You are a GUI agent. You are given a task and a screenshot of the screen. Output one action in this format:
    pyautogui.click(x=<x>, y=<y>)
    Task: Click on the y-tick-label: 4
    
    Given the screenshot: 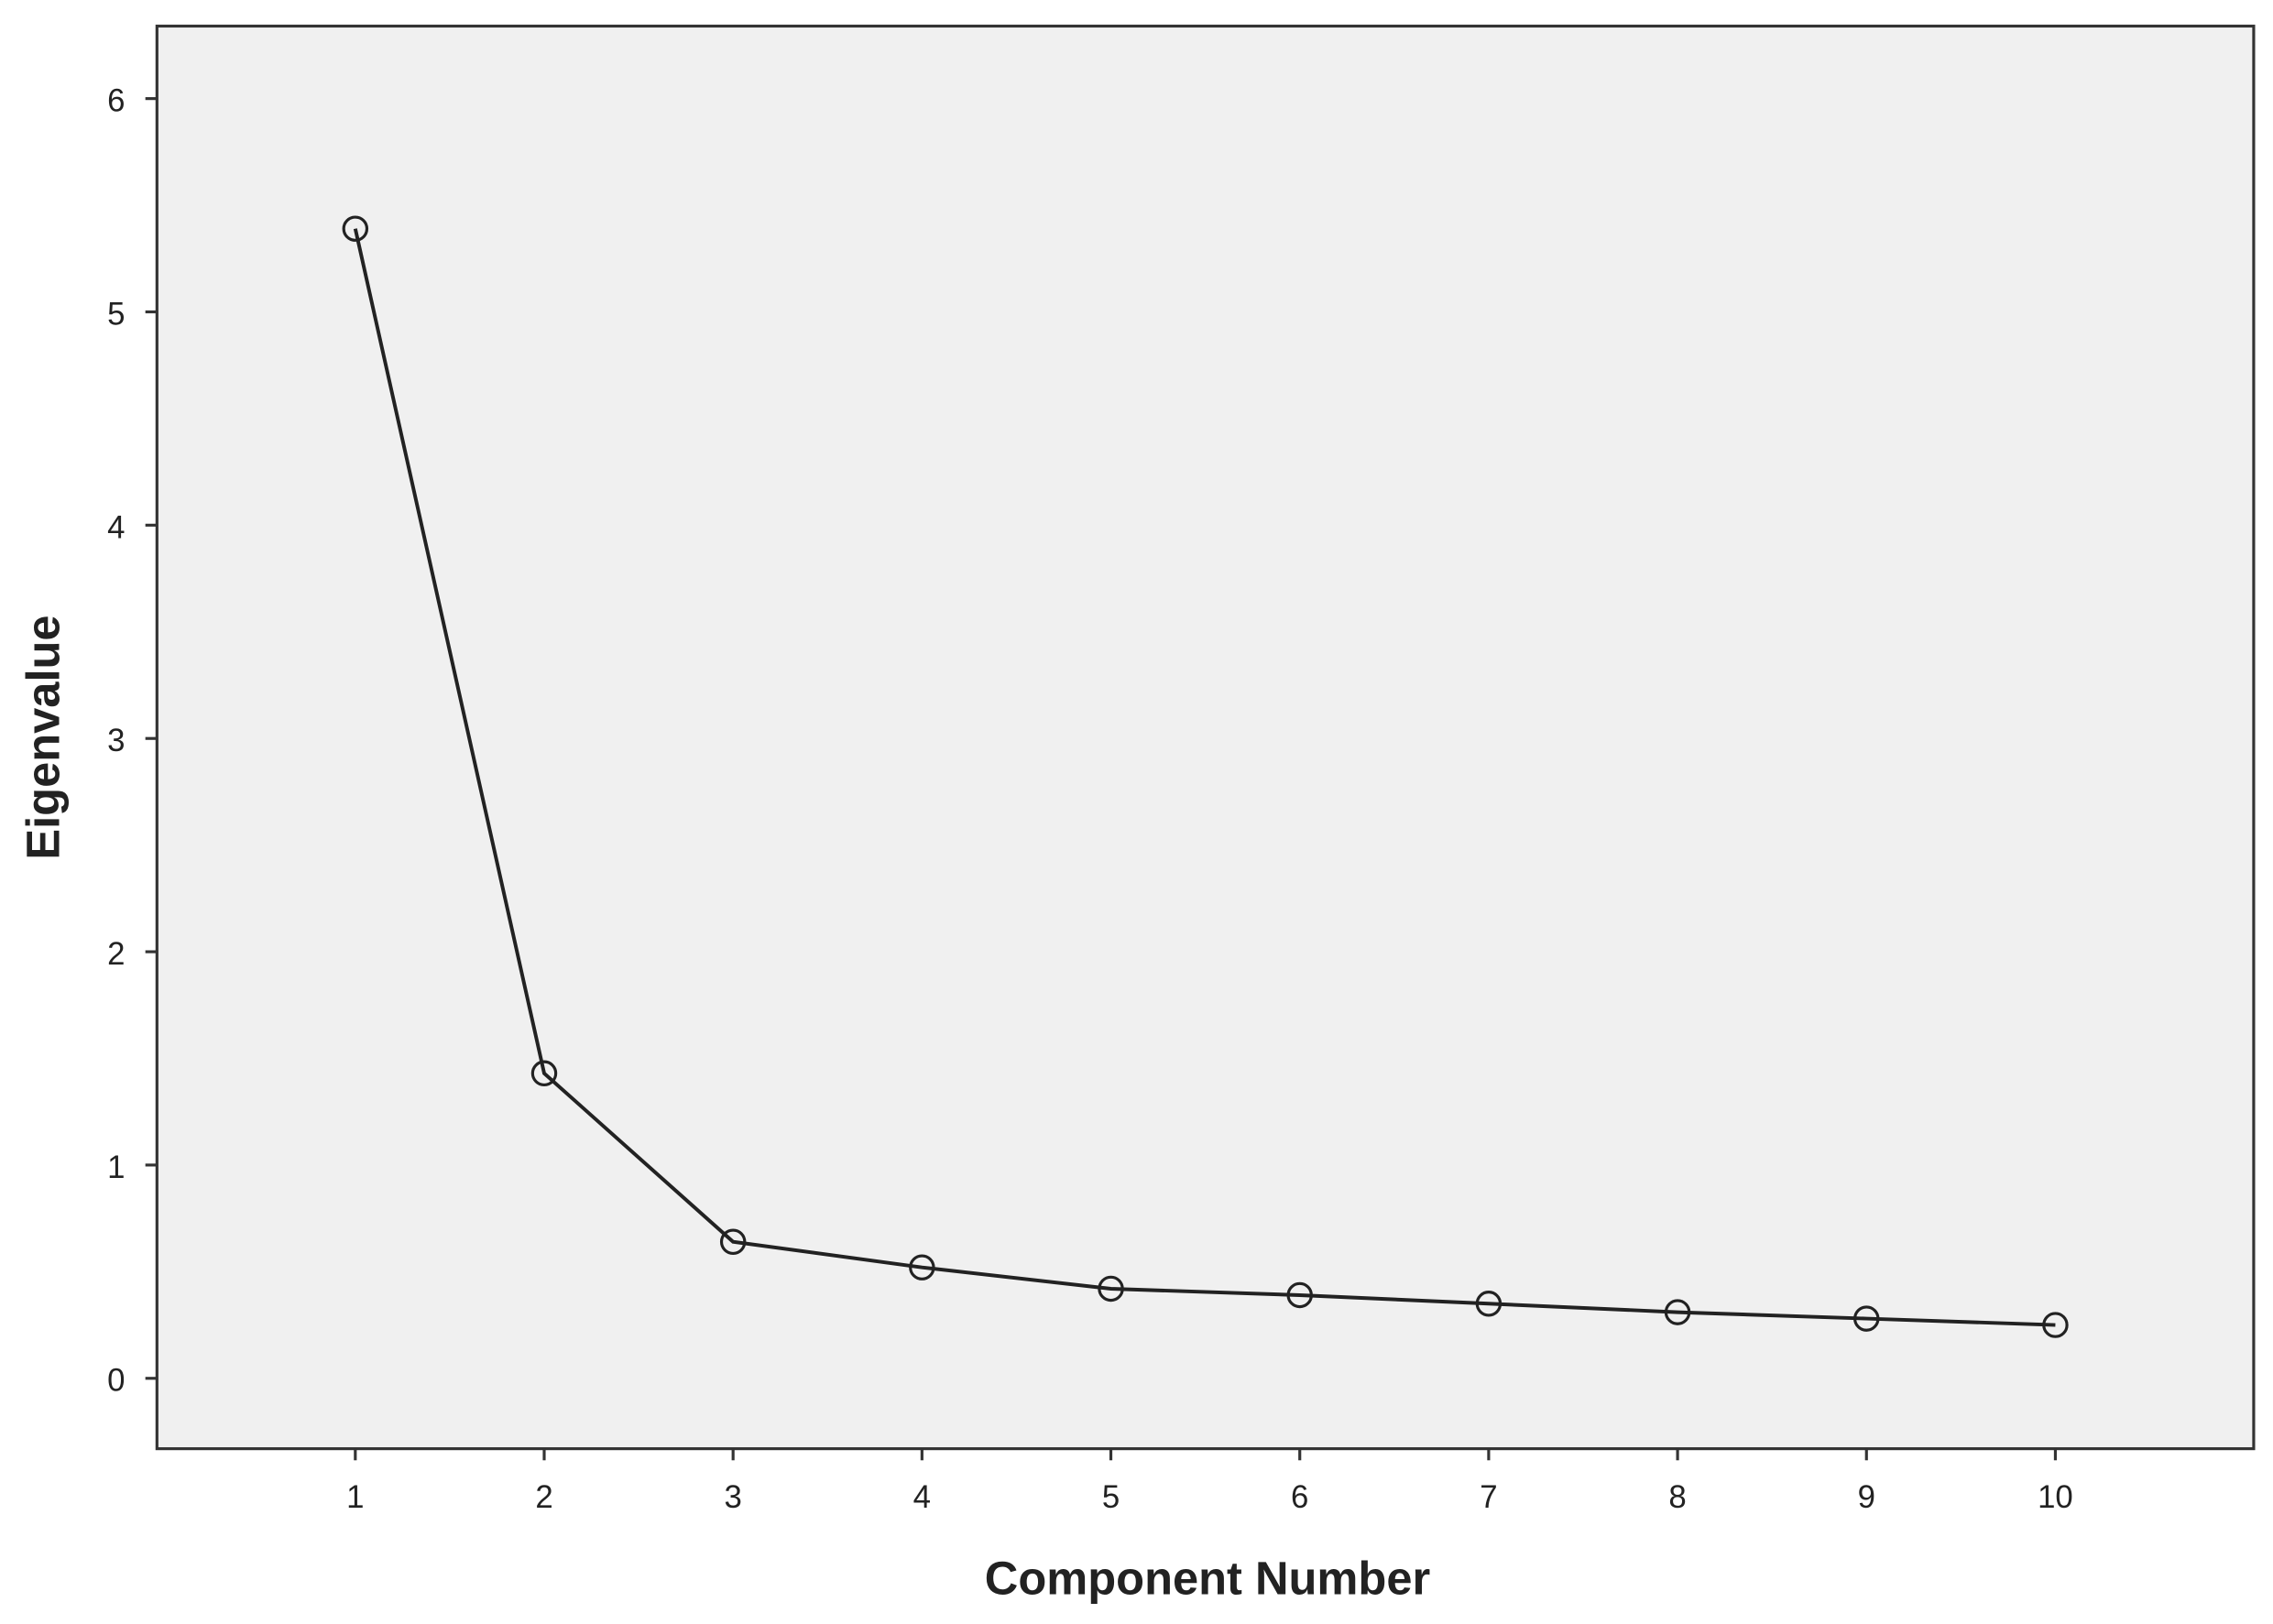 What is the action you would take?
    pyautogui.click(x=116, y=527)
    